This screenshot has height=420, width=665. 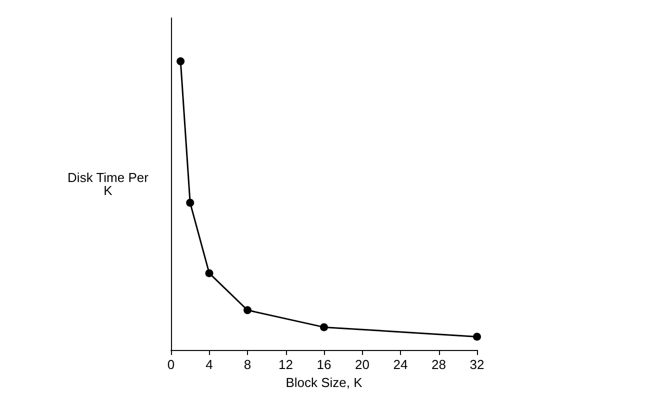 I want to click on x-axis-title: Block Size, K, so click(x=324, y=382).